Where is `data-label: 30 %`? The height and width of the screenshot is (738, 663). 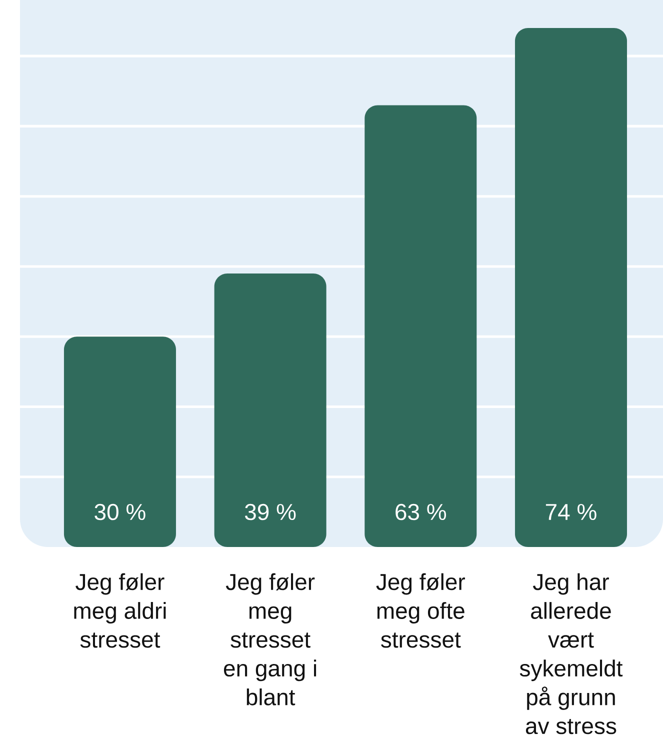 data-label: 30 % is located at coordinates (120, 512).